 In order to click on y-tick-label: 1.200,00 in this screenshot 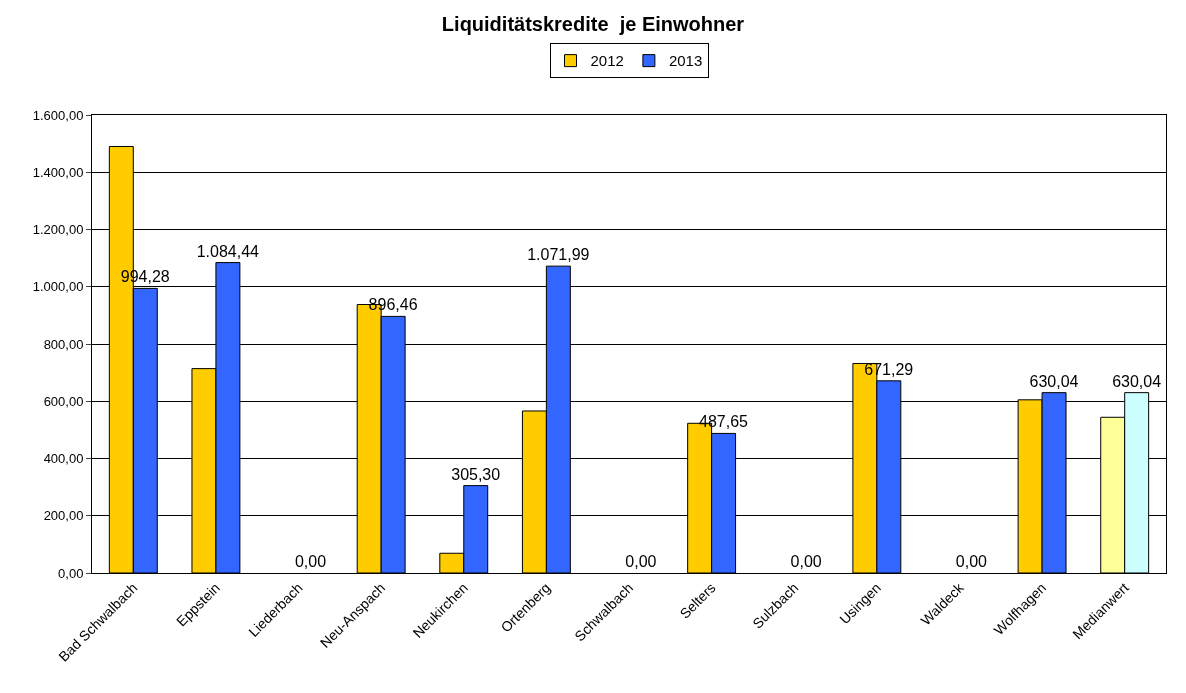, I will do `click(58, 230)`.